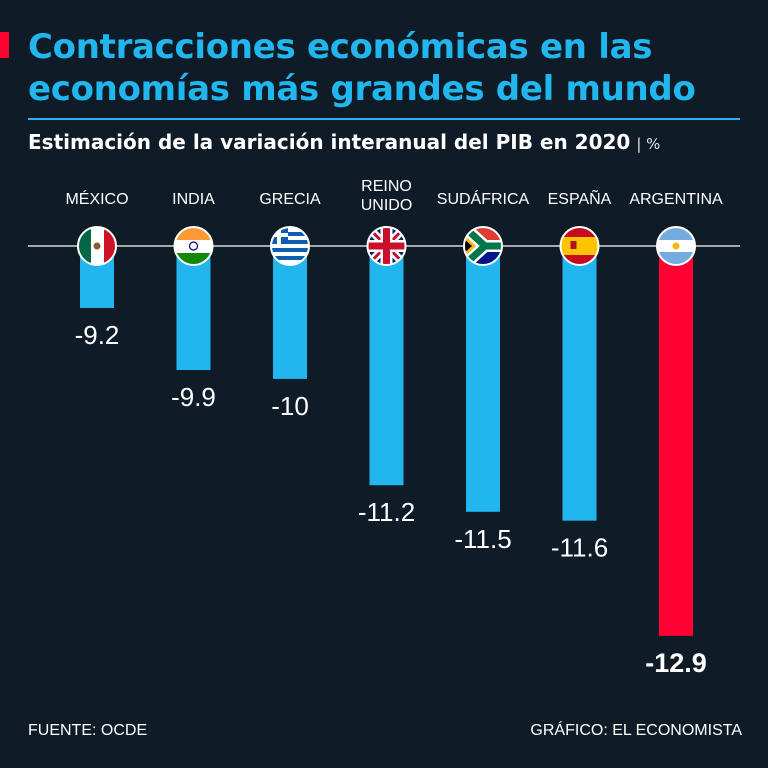 The height and width of the screenshot is (768, 768). I want to click on category-label-3: REINO UNIDO, so click(387, 196).